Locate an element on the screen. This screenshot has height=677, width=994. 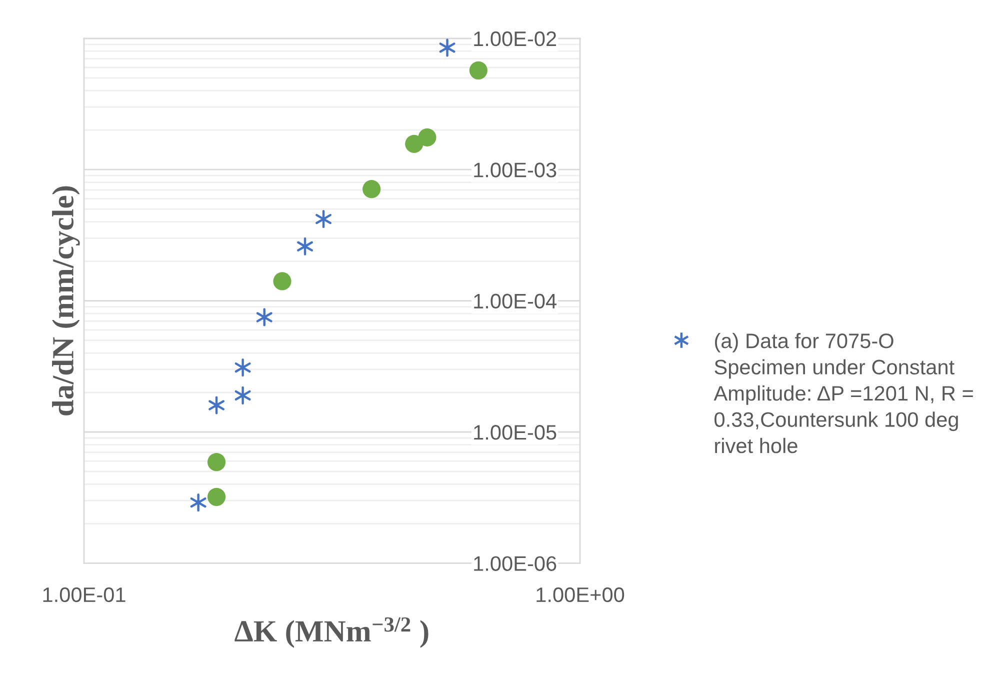
x-tick-label: 1.00E-01 is located at coordinates (84, 594).